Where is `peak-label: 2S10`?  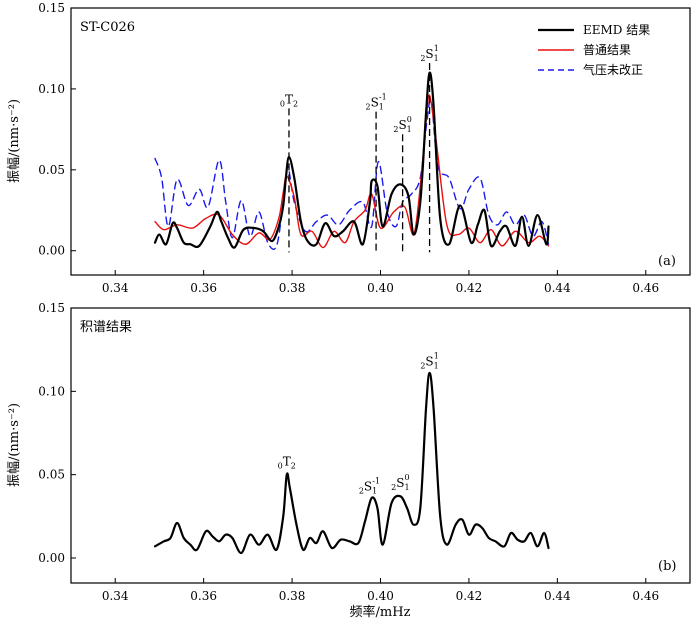
peak-label: 2S10 is located at coordinates (400, 482).